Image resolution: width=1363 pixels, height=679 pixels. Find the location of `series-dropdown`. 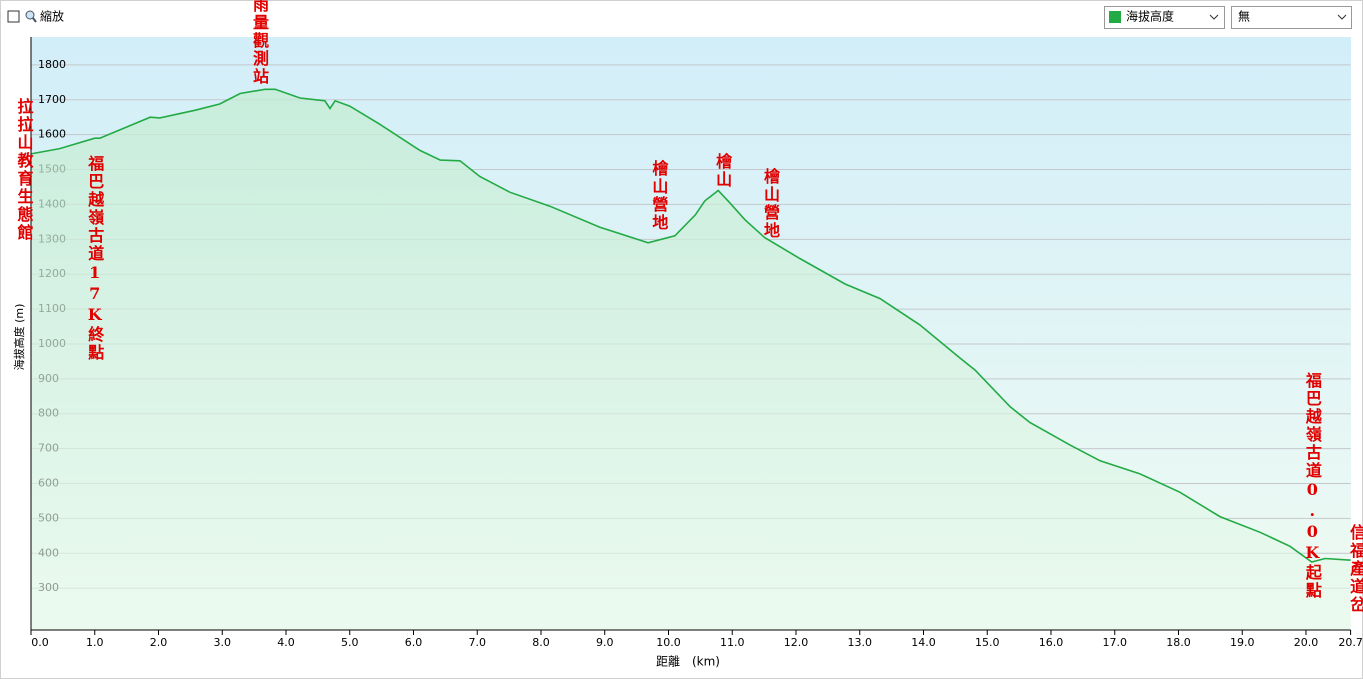

series-dropdown is located at coordinates (1164, 17).